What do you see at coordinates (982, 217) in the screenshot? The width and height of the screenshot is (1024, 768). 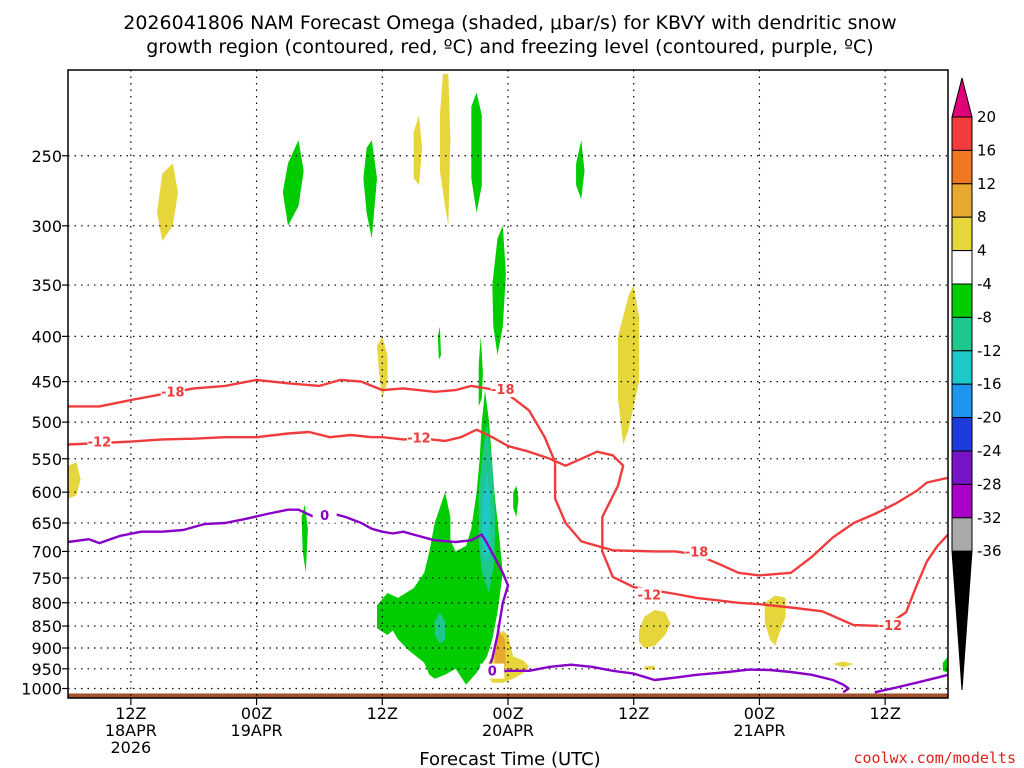 I see `colorbar-label-3: 8` at bounding box center [982, 217].